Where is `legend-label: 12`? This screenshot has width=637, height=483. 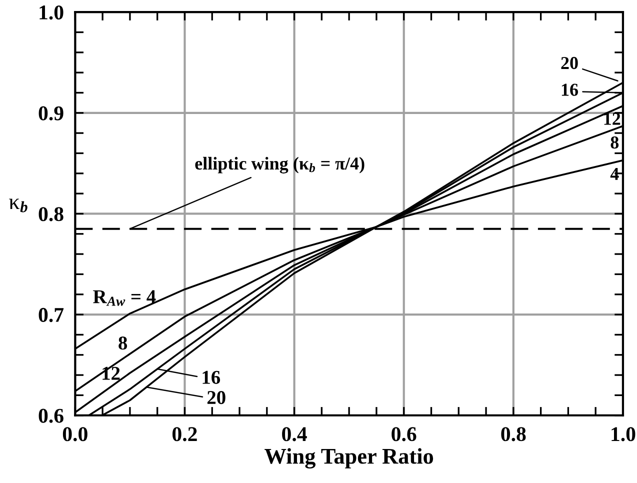
legend-label: 12 is located at coordinates (111, 373).